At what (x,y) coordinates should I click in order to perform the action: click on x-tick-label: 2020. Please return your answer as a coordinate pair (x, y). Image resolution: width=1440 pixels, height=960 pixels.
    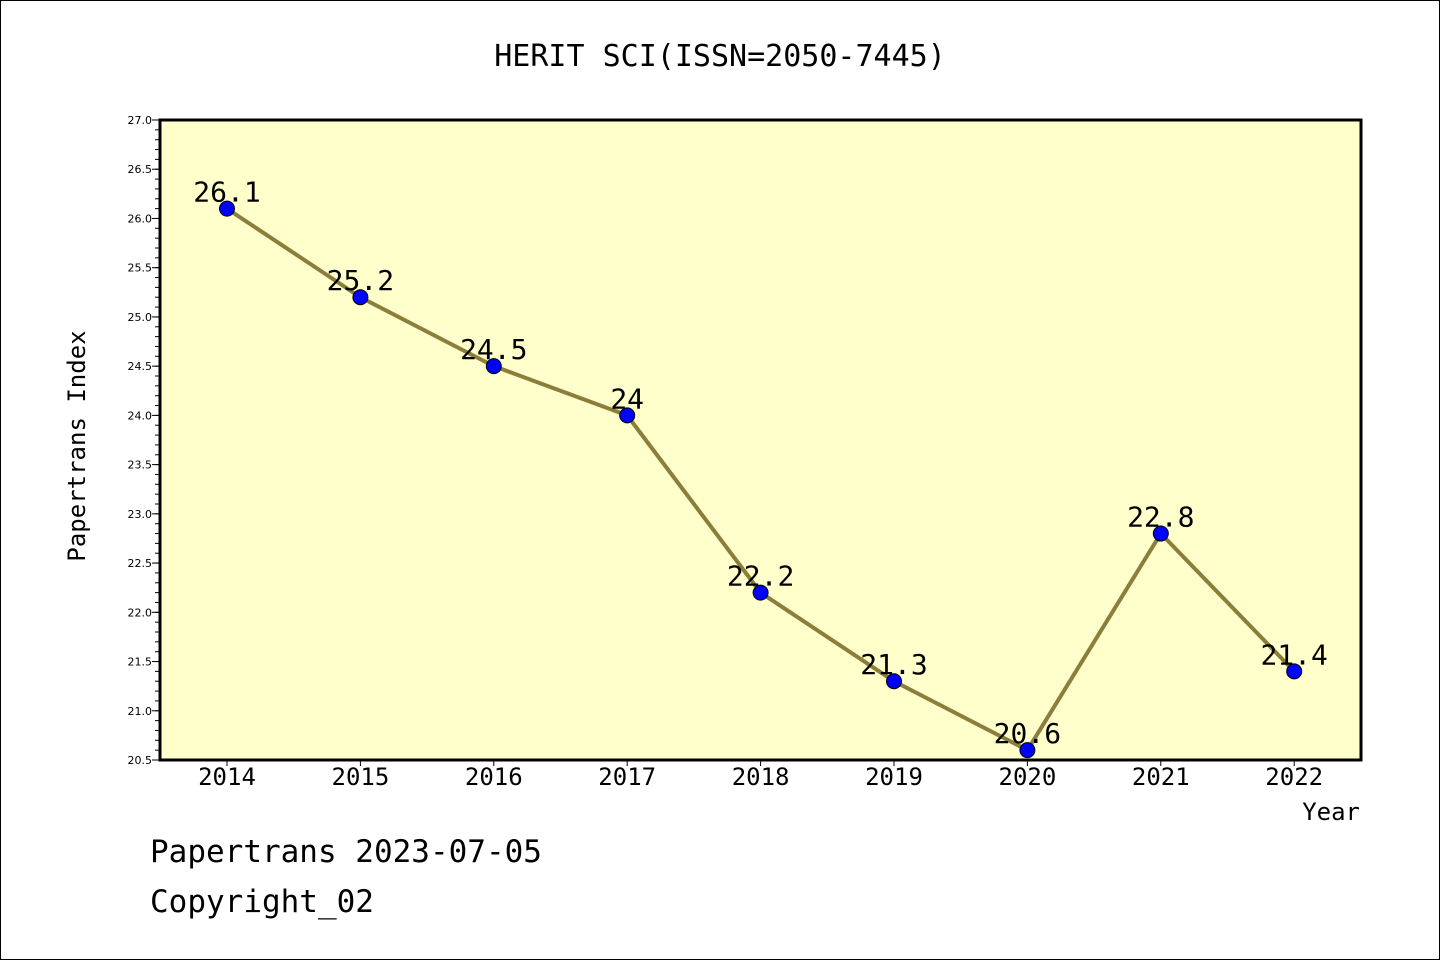
    Looking at the image, I should click on (1028, 777).